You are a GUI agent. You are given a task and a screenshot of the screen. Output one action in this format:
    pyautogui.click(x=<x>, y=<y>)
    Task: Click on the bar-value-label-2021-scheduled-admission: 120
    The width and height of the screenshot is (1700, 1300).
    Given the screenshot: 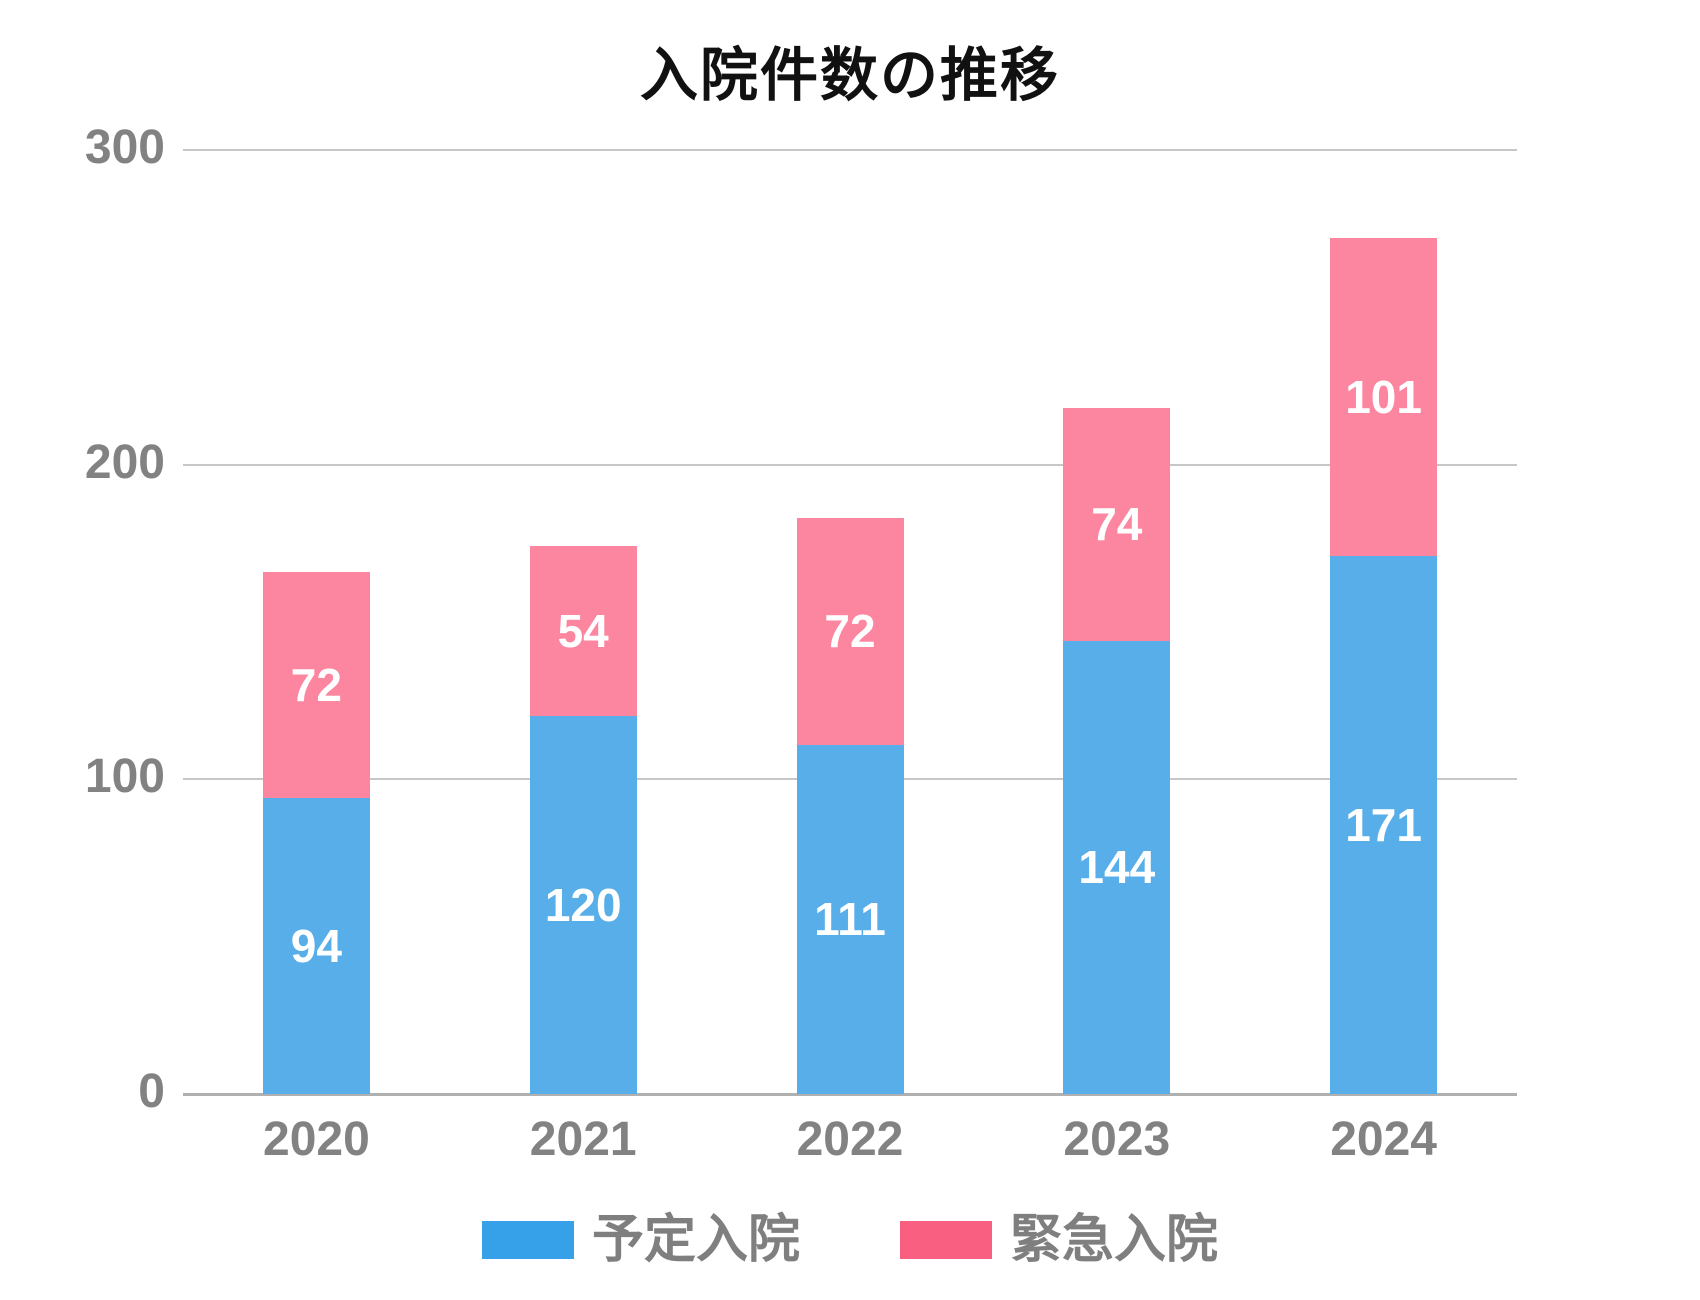 What is the action you would take?
    pyautogui.click(x=583, y=905)
    